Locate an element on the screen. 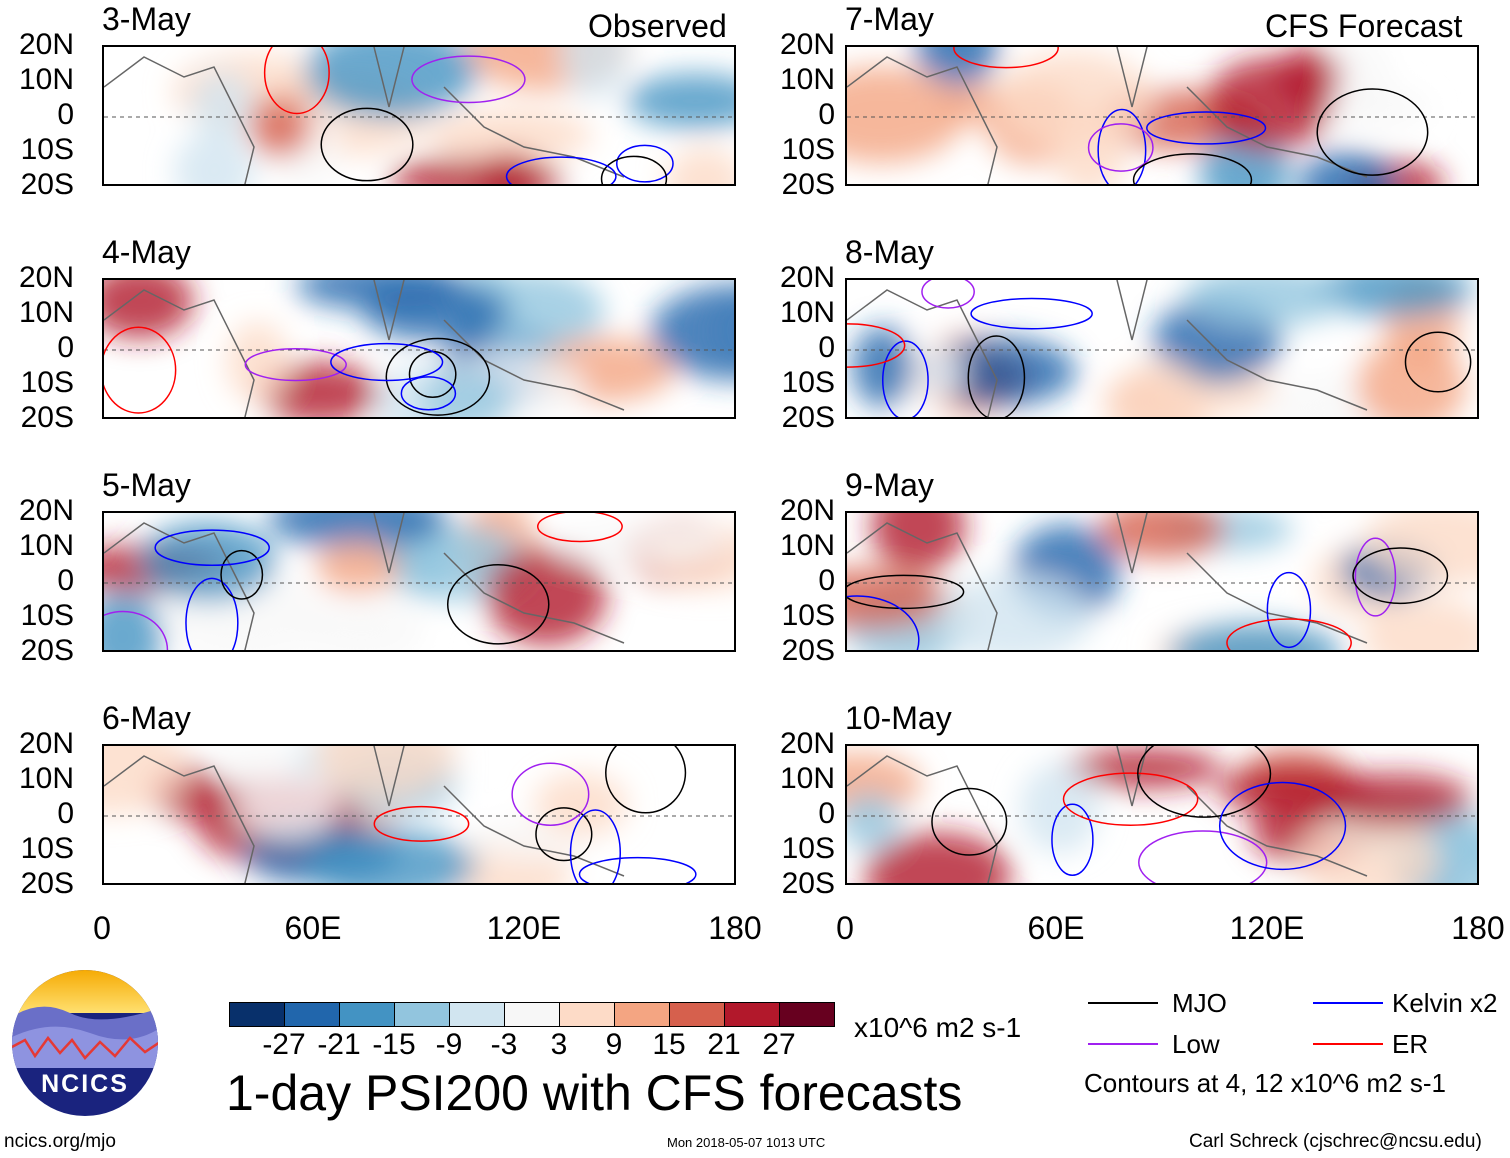  colorbar-units: x10^6 m2 s-1 is located at coordinates (938, 1027).